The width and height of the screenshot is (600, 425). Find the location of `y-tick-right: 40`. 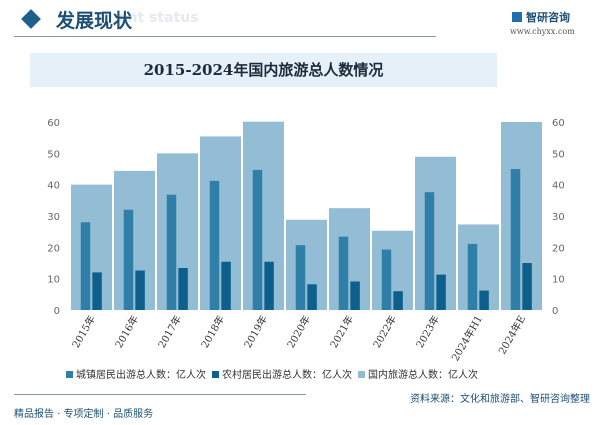

y-tick-right: 40 is located at coordinates (558, 186).